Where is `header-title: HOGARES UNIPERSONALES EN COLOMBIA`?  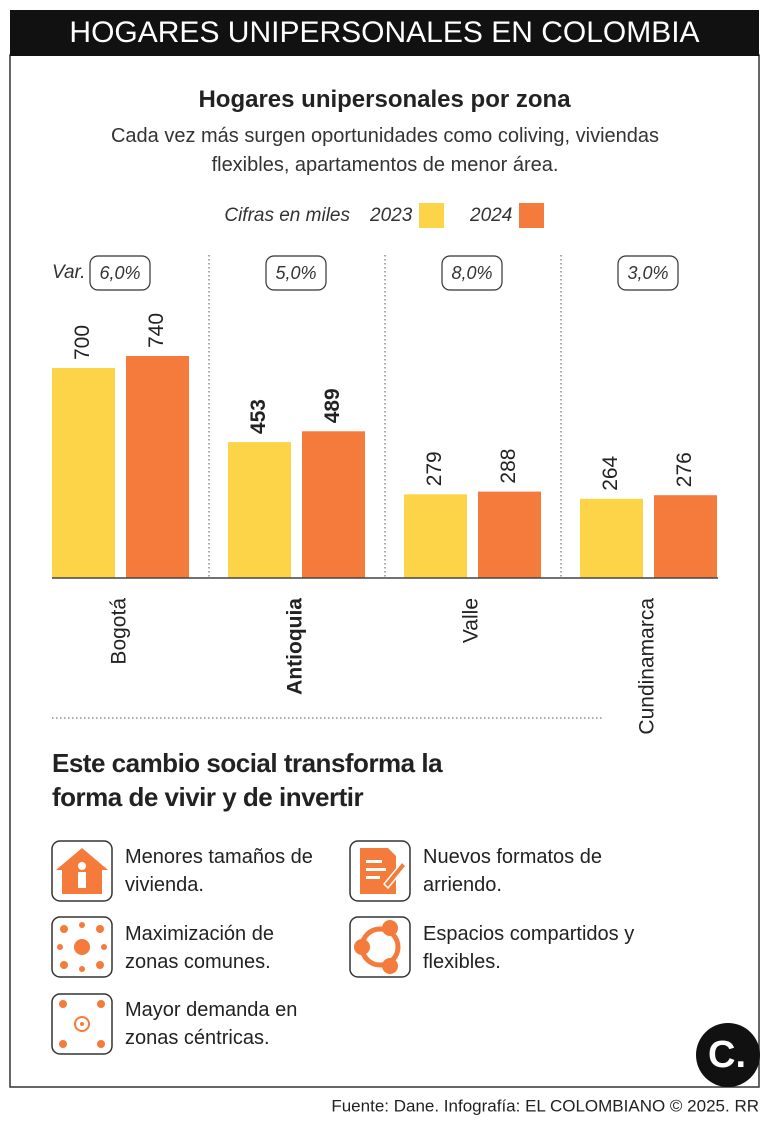 header-title: HOGARES UNIPERSONALES EN COLOMBIA is located at coordinates (384, 32).